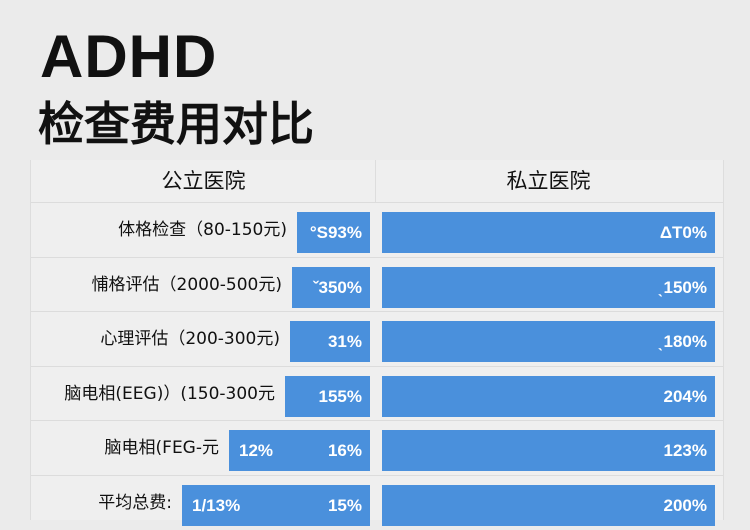  Describe the element at coordinates (344, 450) in the screenshot. I see `bar-public-label: 16%` at that location.